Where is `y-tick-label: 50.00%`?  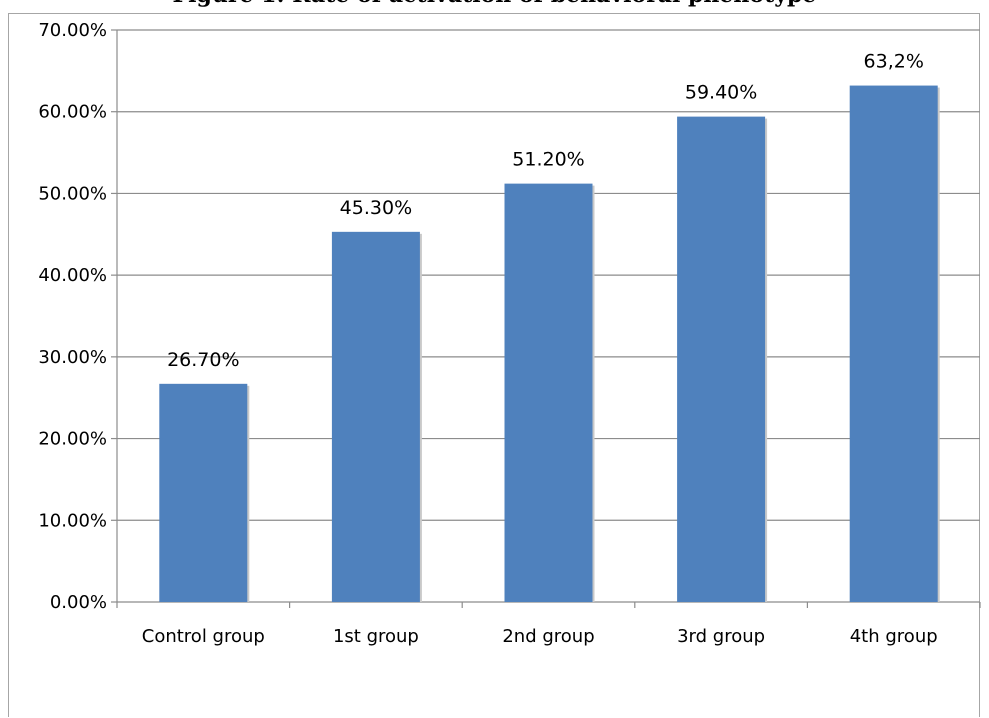 y-tick-label: 50.00% is located at coordinates (72, 193).